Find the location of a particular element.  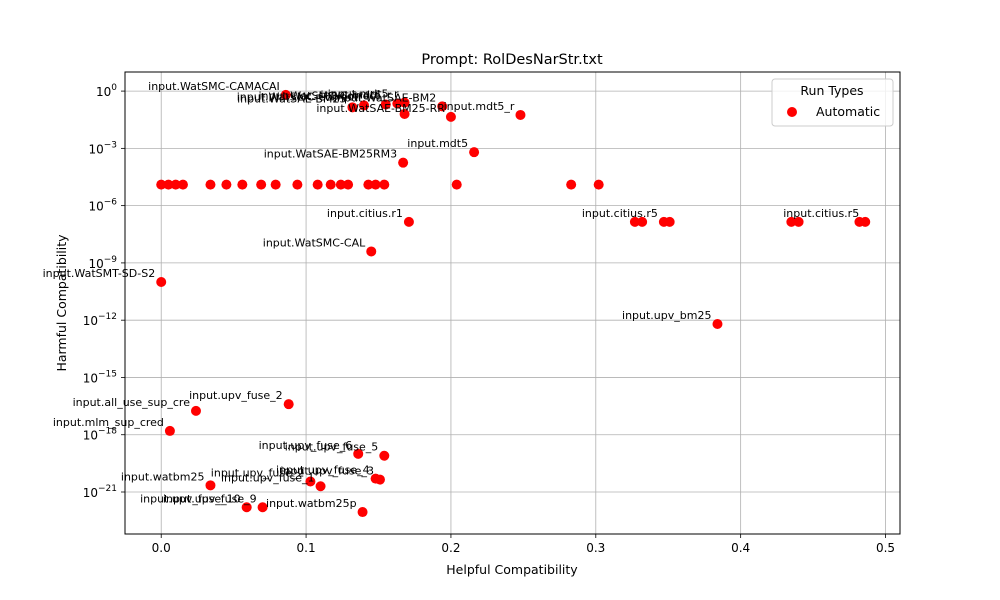

point-label: input.WatSMC-Correct is located at coordinates (298, 96).